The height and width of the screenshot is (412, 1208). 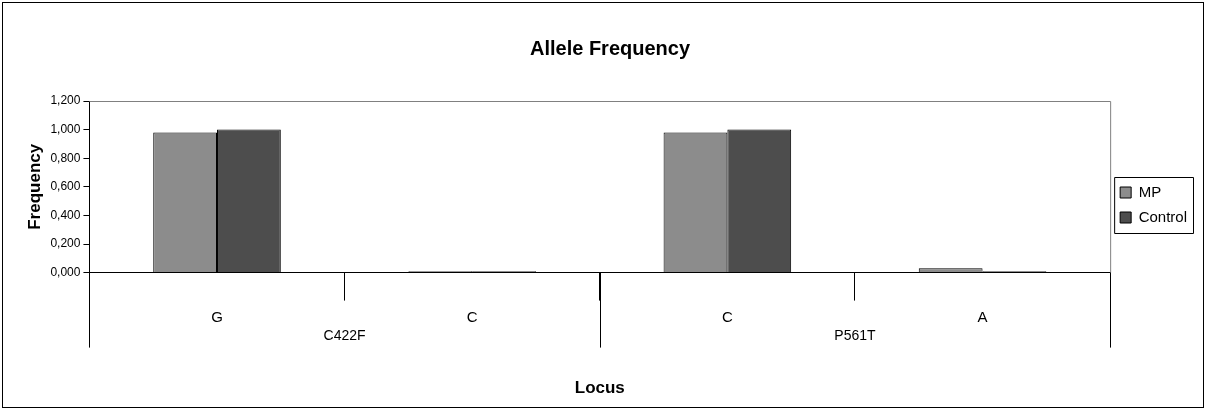 What do you see at coordinates (1162, 216) in the screenshot?
I see `legend-label: Control` at bounding box center [1162, 216].